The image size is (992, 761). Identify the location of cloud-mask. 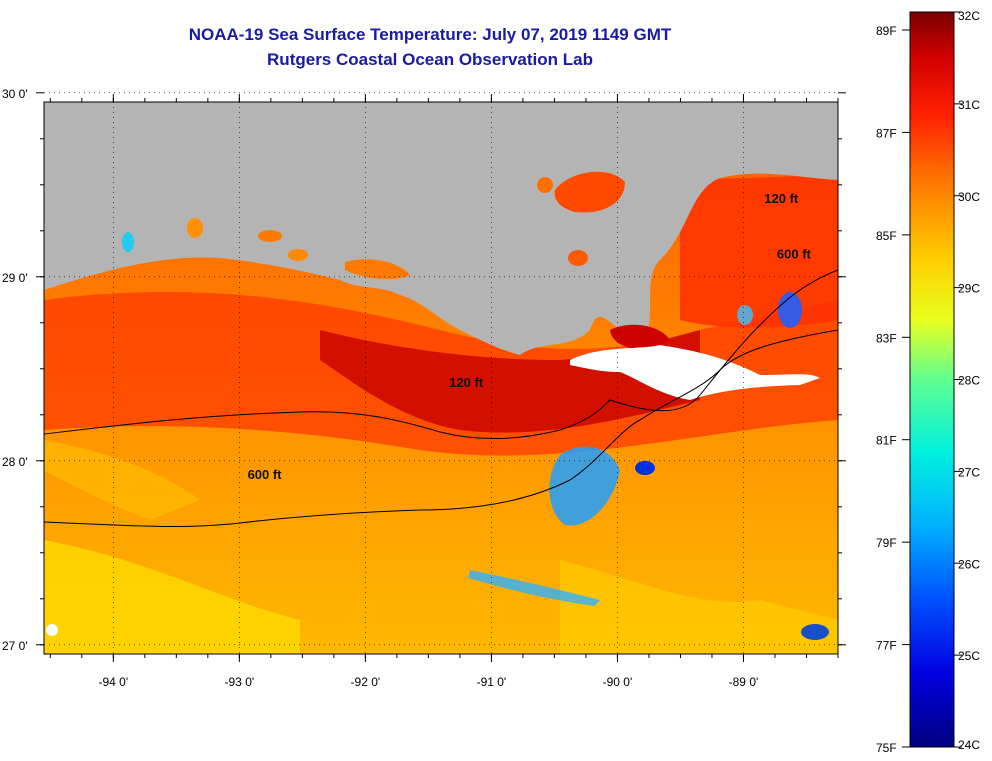
(695, 372).